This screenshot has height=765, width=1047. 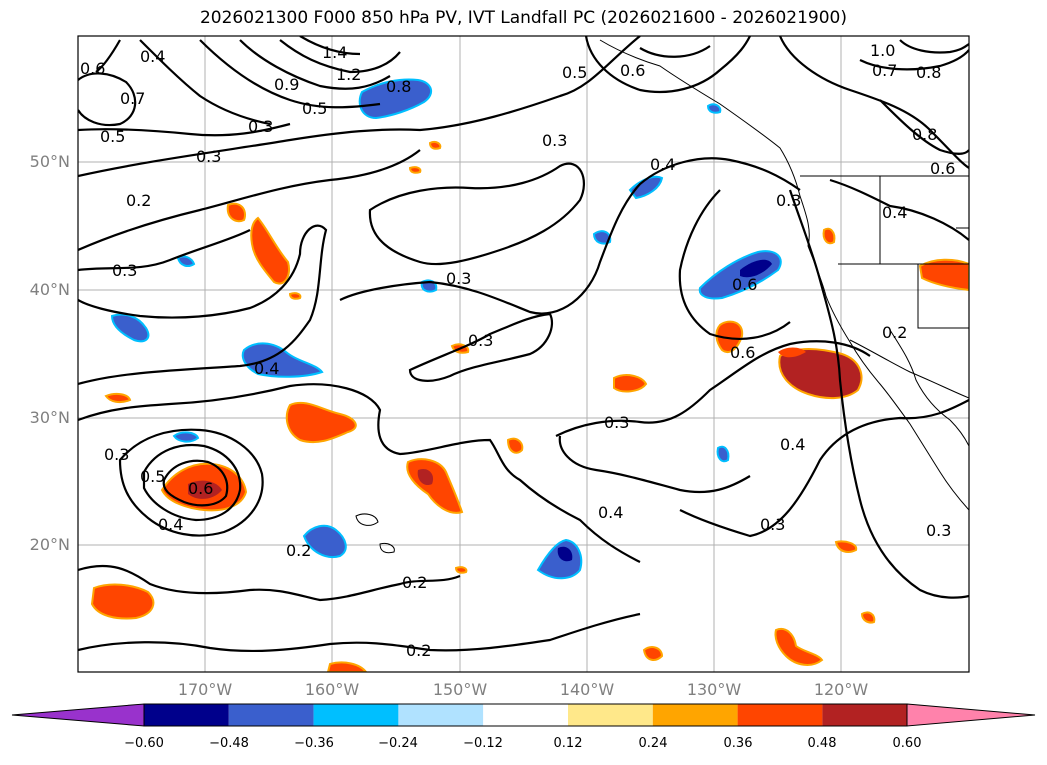 I want to click on contour-label: 1.0, so click(x=882, y=50).